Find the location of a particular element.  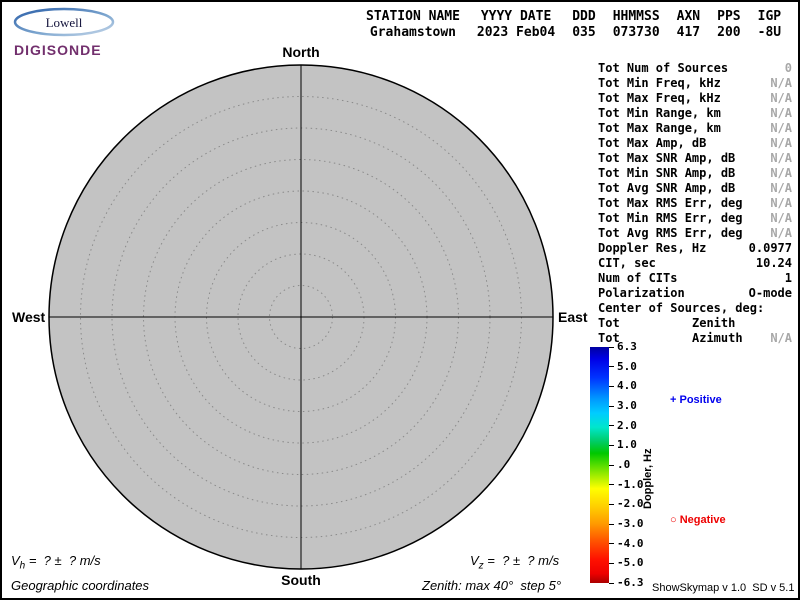

stats-row: Tot Num of Sources 0 is located at coordinates (695, 68).